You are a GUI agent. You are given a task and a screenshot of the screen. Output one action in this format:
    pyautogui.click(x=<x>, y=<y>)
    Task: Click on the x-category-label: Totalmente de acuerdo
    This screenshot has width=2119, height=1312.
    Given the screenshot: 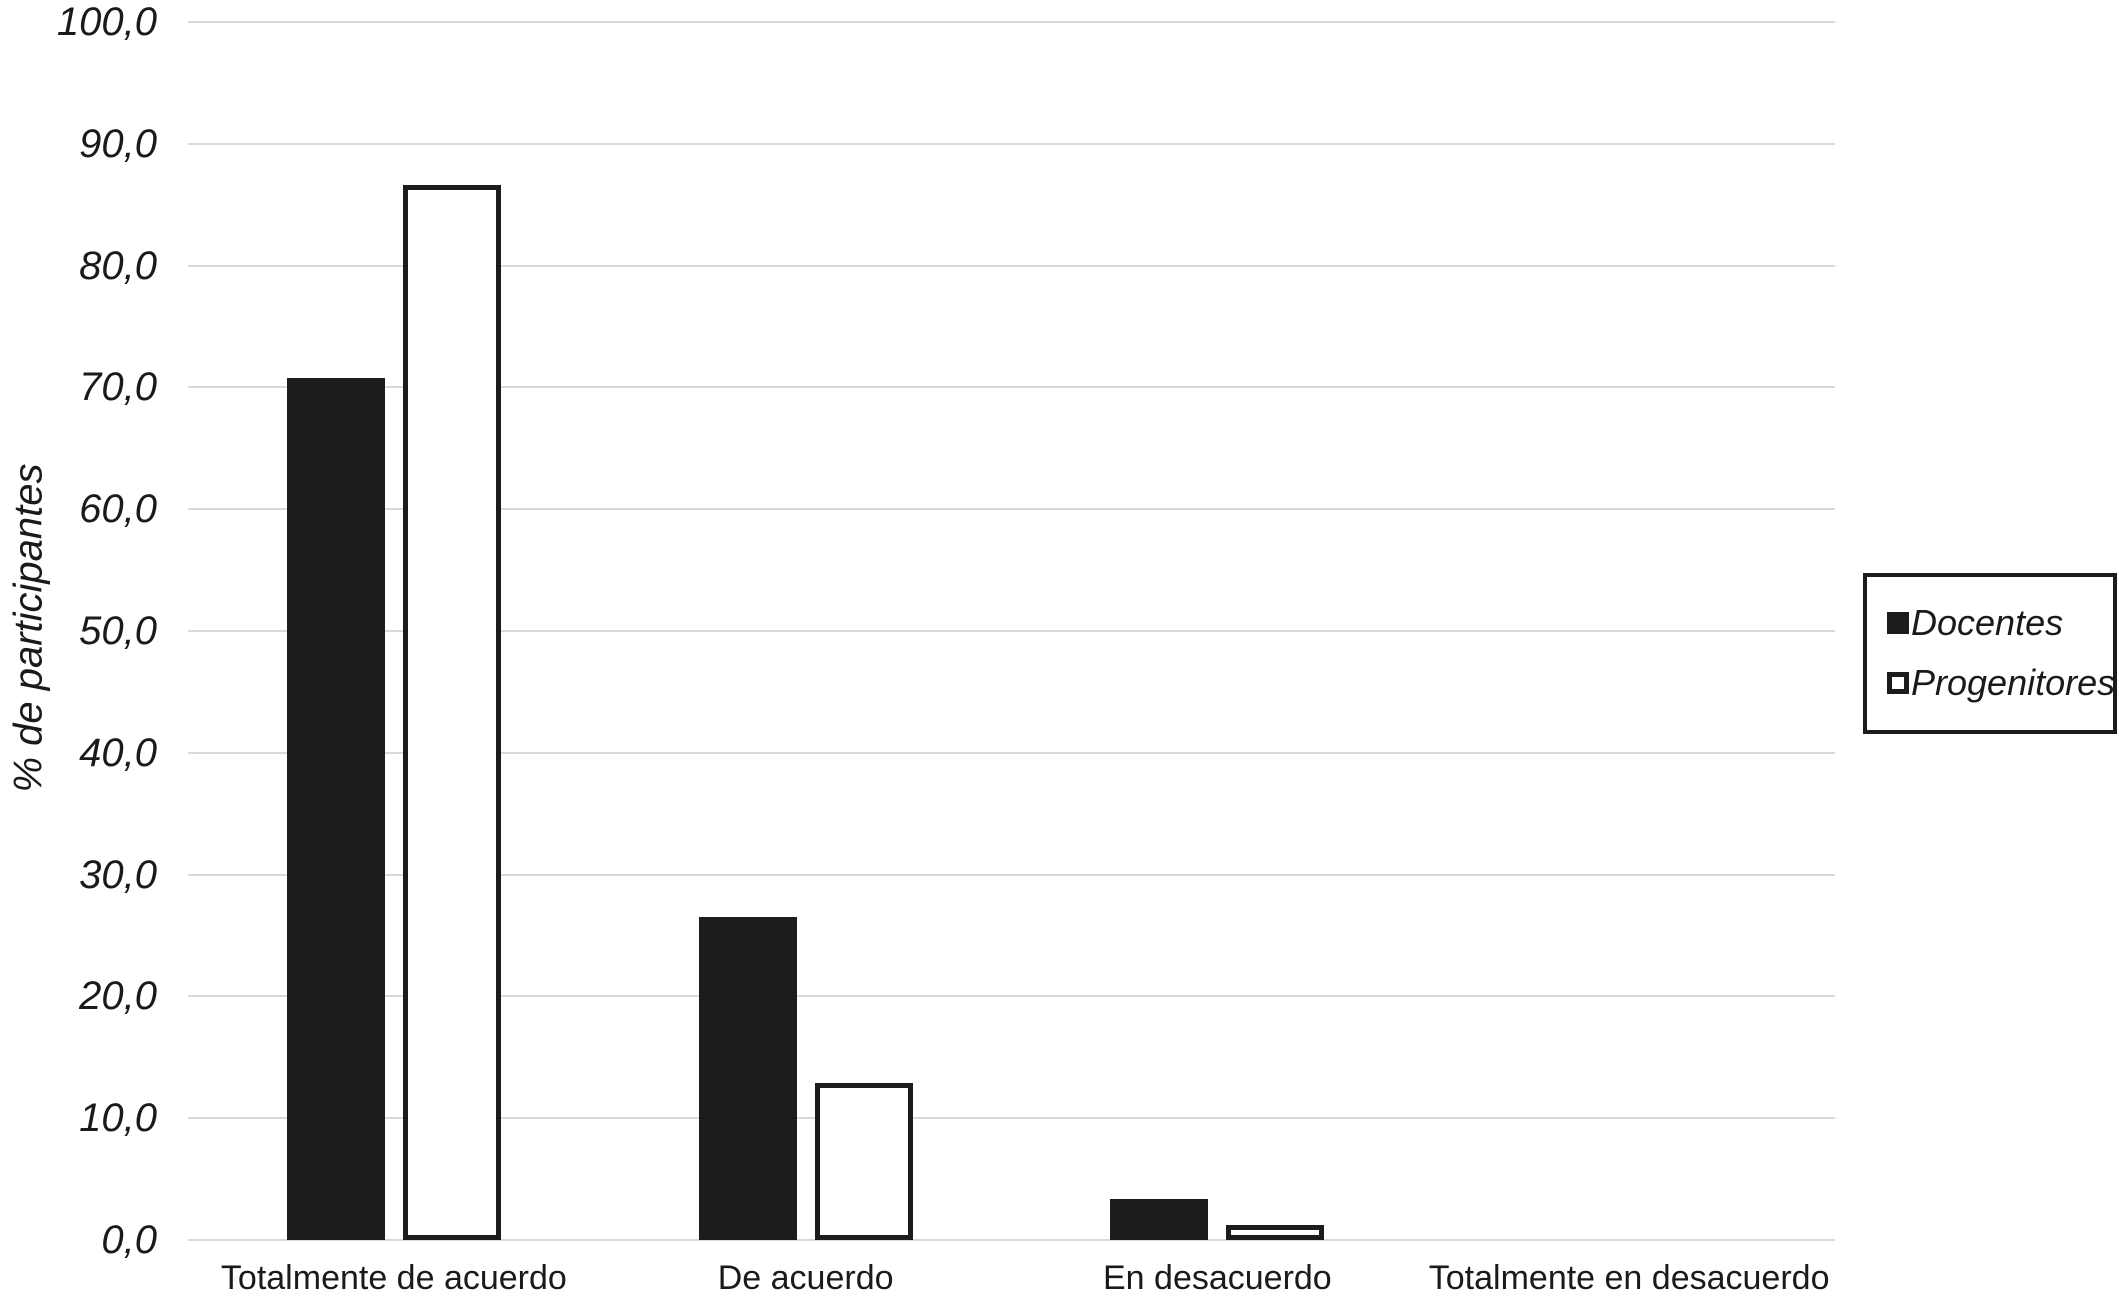 What is the action you would take?
    pyautogui.click(x=393, y=1278)
    